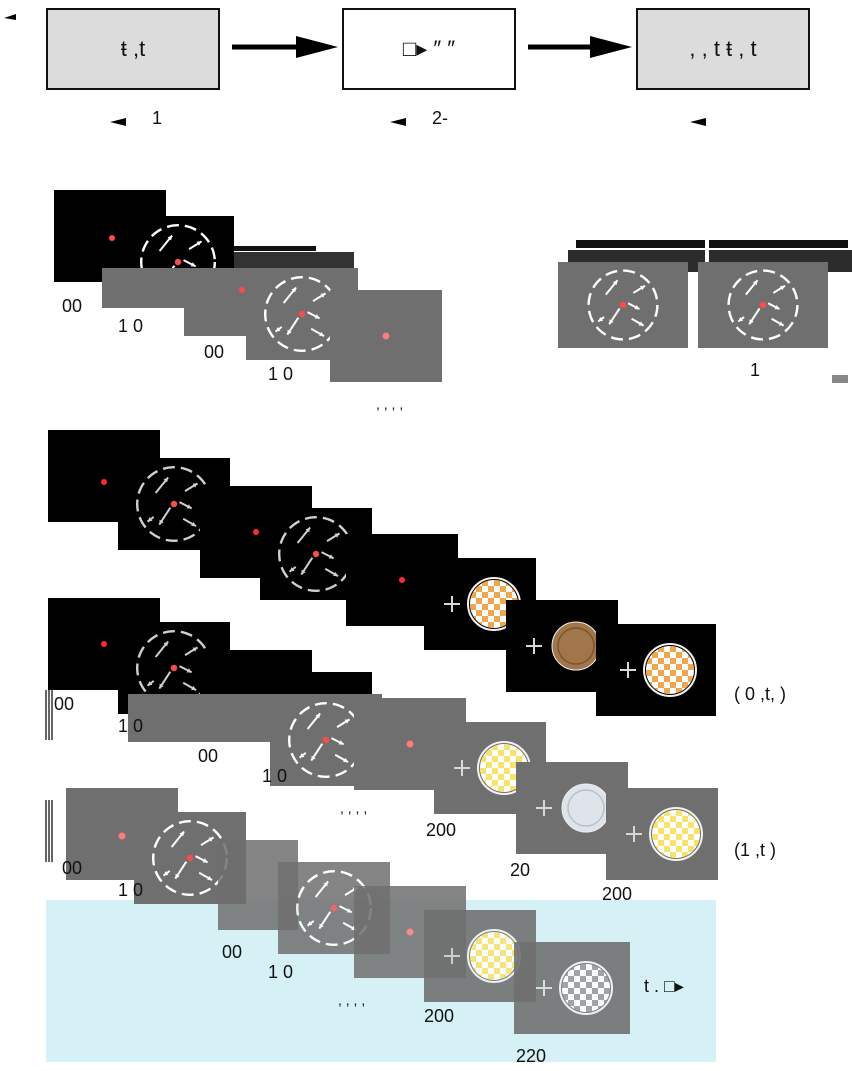  What do you see at coordinates (755, 850) in the screenshot?
I see `label-c-right: (1 ,t )` at bounding box center [755, 850].